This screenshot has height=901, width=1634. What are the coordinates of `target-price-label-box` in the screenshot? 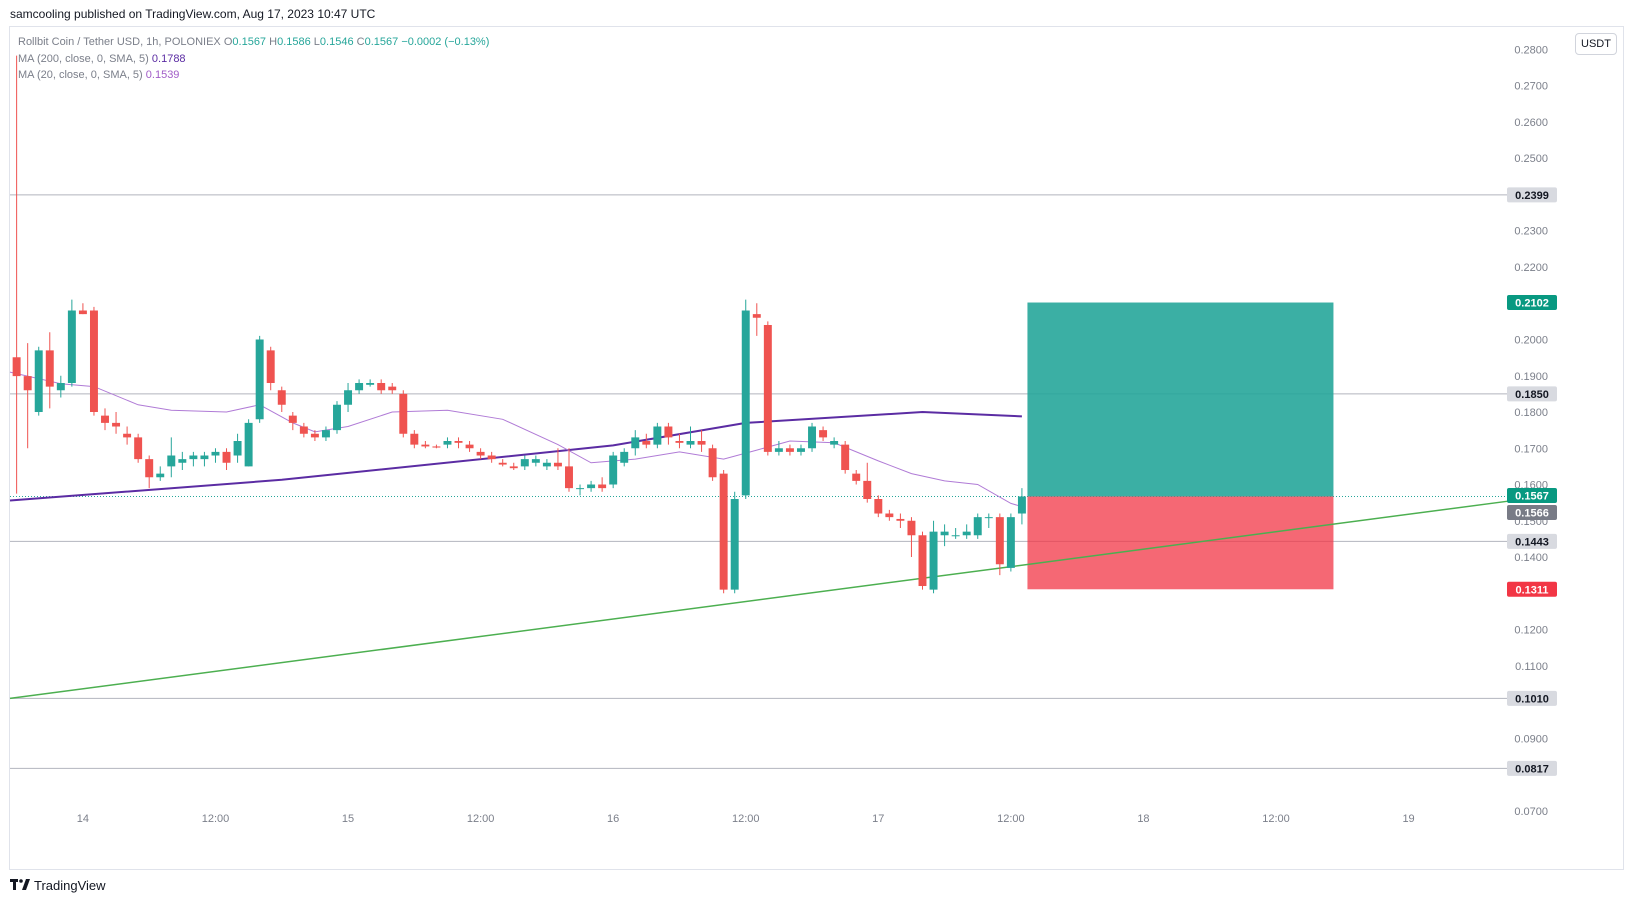 It's located at (1532, 303).